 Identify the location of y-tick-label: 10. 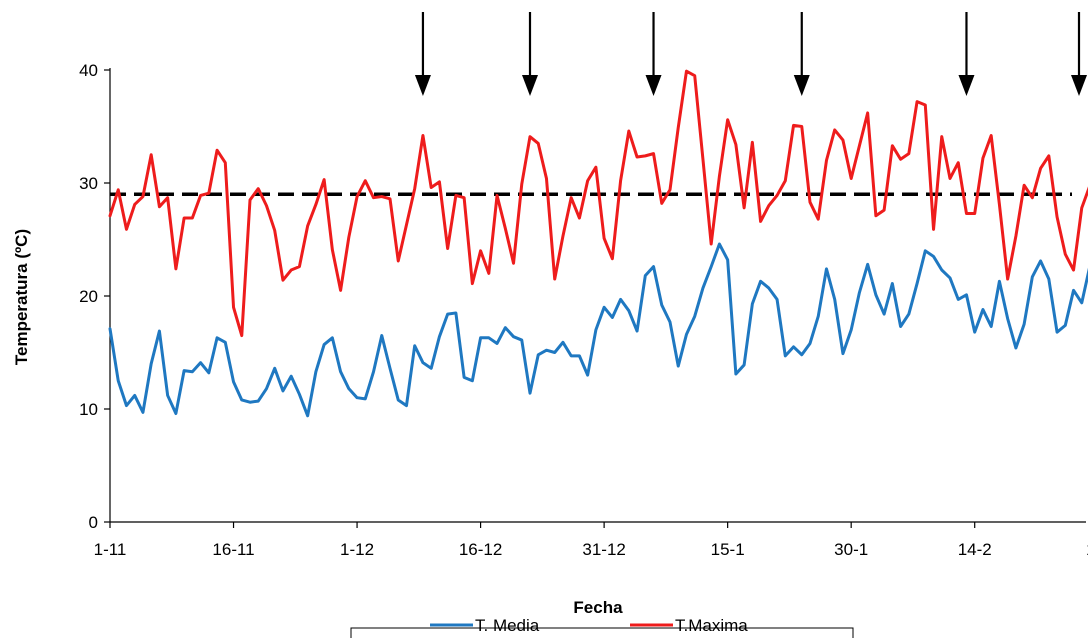
(88, 409).